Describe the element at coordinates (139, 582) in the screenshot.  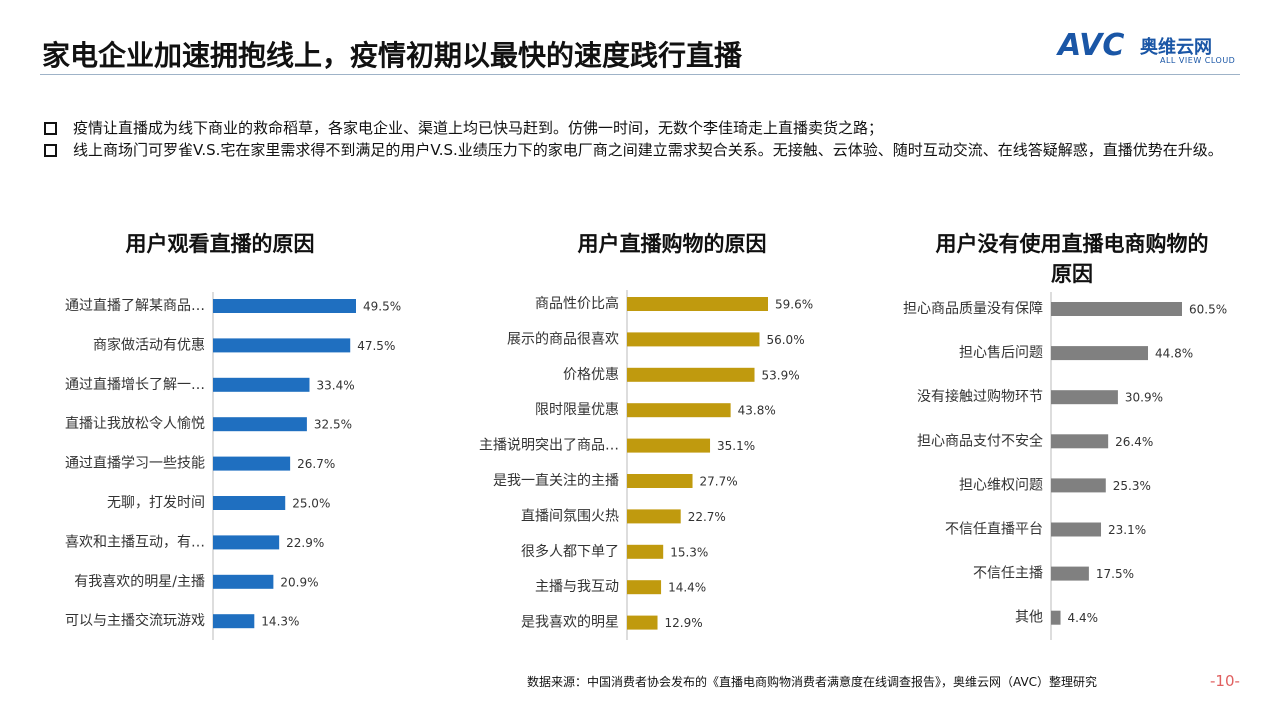
I see `category-label: 有我喜欢的明星/主播` at that location.